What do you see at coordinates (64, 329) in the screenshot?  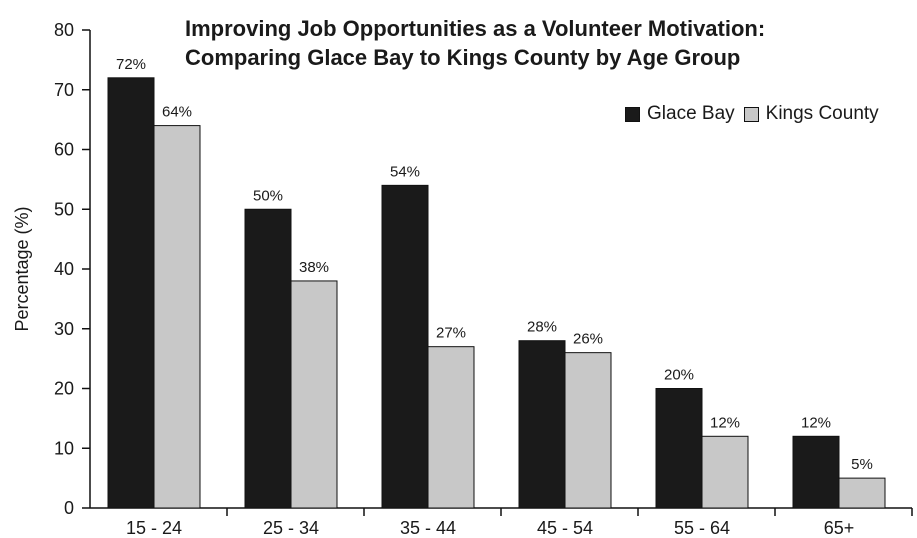 I see `y-tick-label-30: 30` at bounding box center [64, 329].